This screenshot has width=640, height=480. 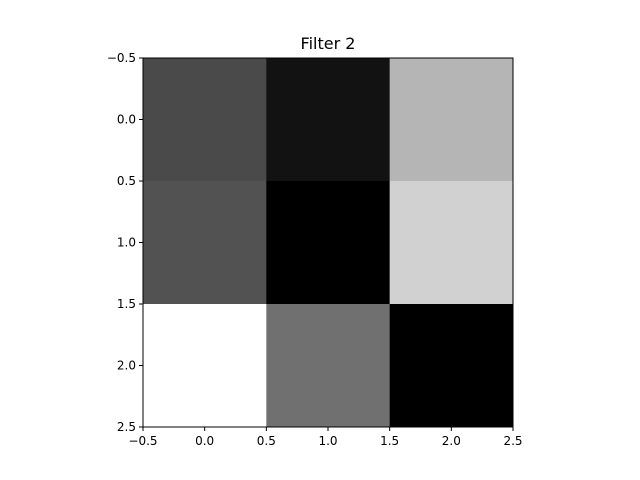 I want to click on x-tick-label: 2.0, so click(x=451, y=441).